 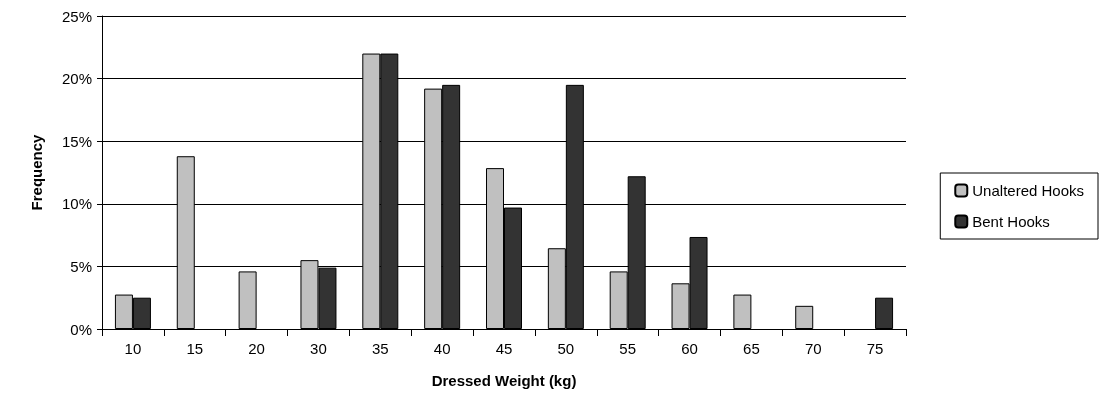 What do you see at coordinates (813, 348) in the screenshot?
I see `x-tick-label: 70` at bounding box center [813, 348].